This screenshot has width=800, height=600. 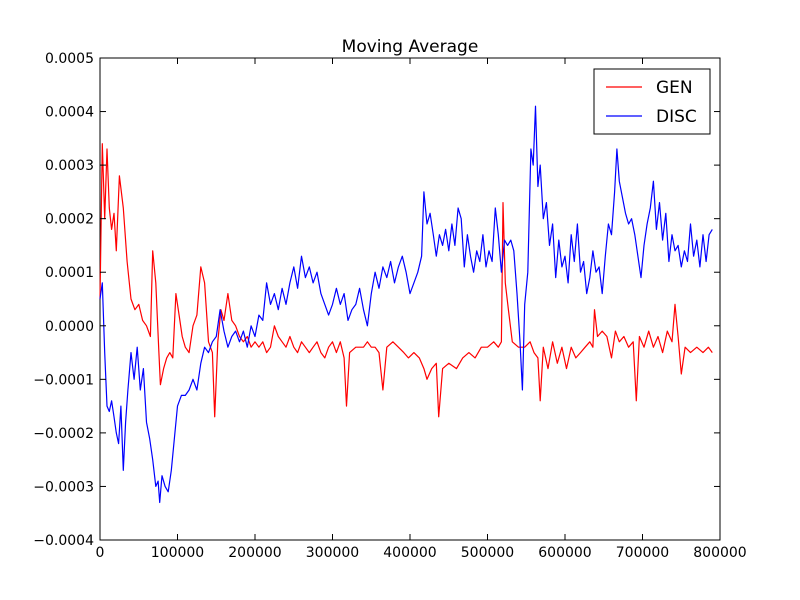 I want to click on y-tick-label: 0.0000, so click(x=69, y=327).